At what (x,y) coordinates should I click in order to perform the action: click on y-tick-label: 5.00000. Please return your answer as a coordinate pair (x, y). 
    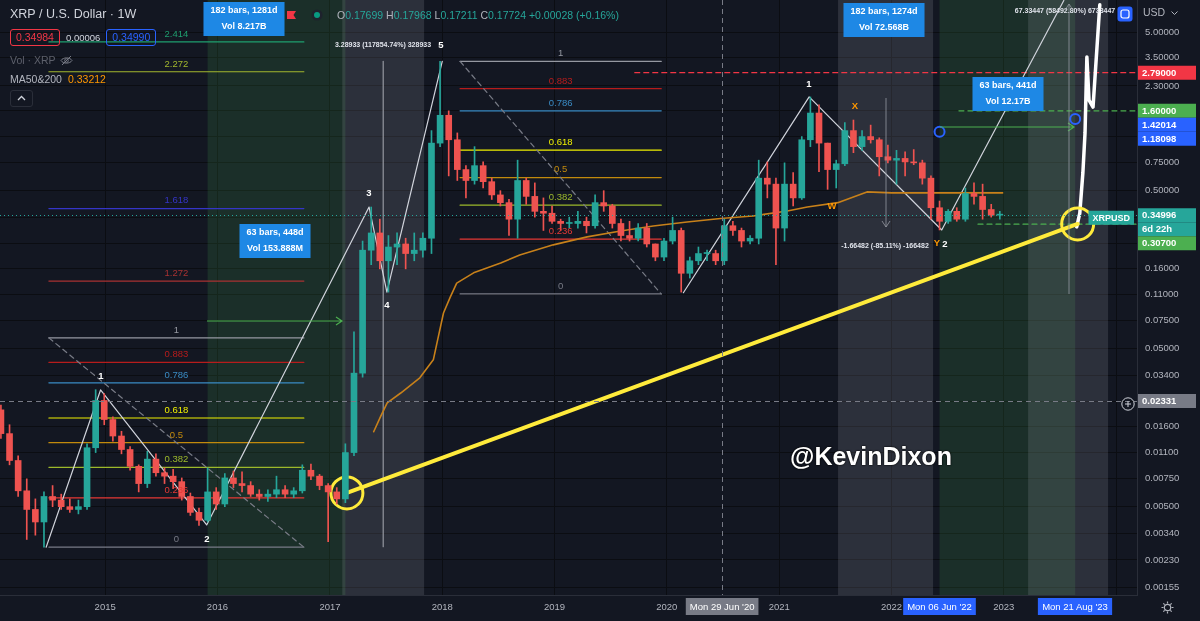
    Looking at the image, I should click on (1162, 32).